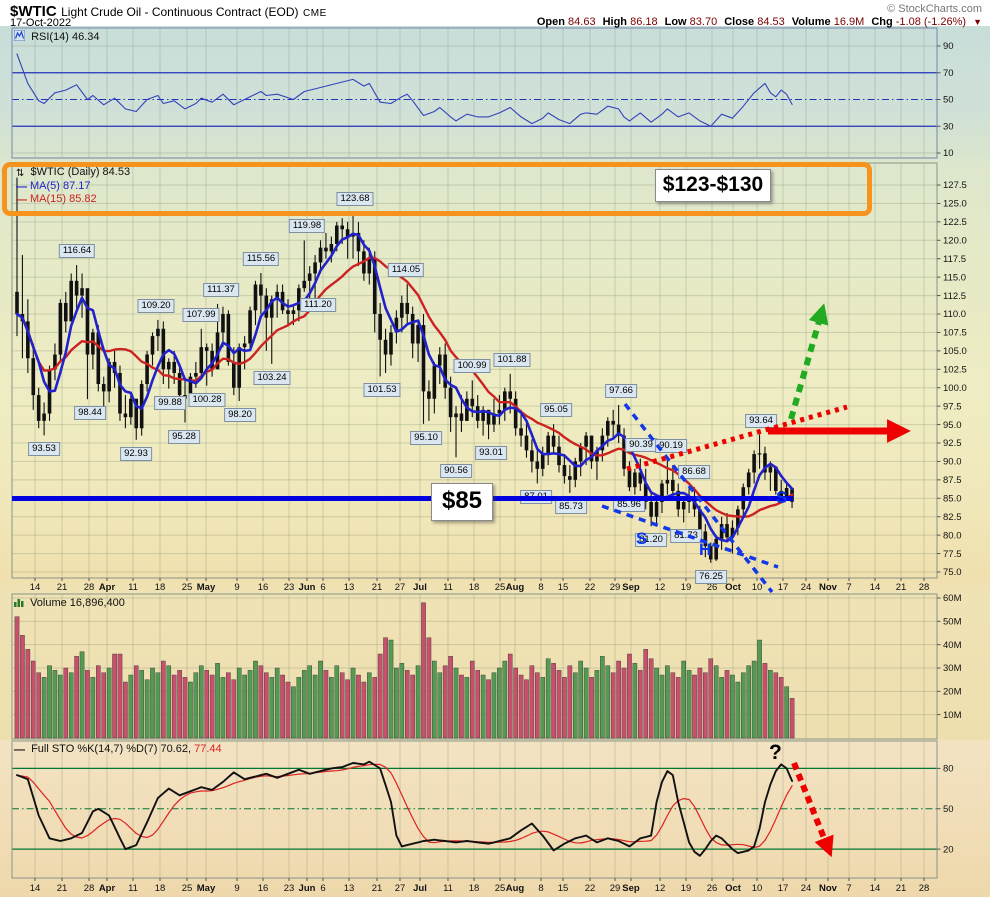 This screenshot has width=990, height=897. I want to click on price-axis-label: 117.5, so click(954, 259).